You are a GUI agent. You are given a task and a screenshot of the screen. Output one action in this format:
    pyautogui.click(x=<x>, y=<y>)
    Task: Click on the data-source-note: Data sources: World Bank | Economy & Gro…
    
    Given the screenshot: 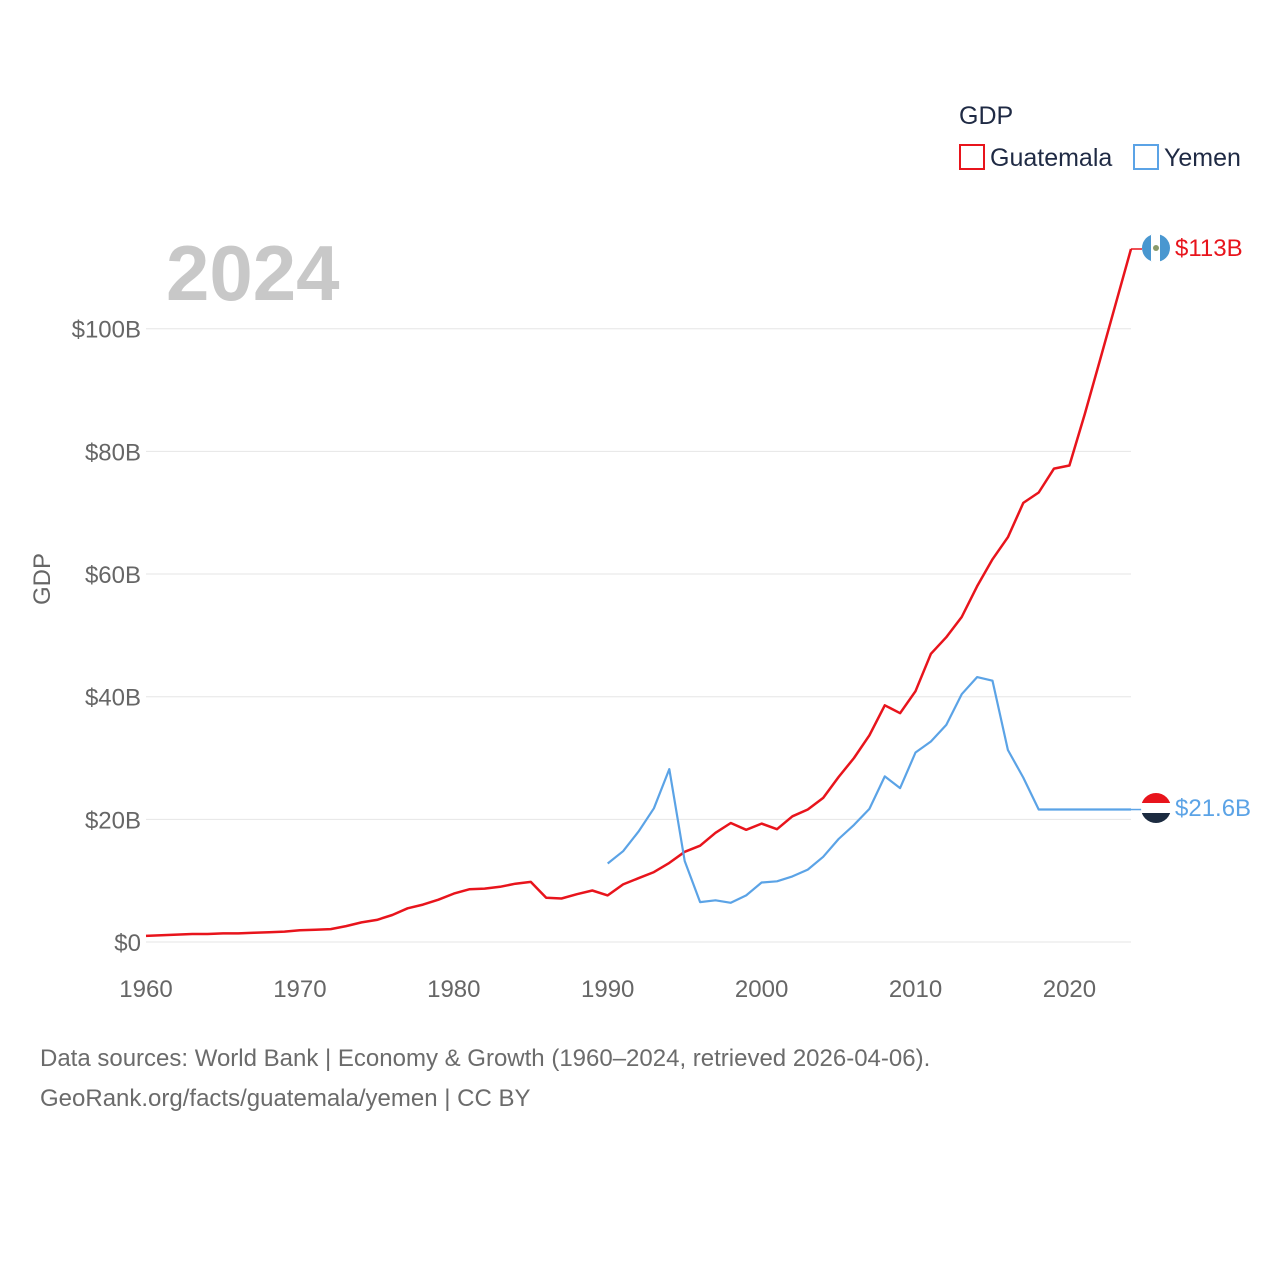 What is the action you would take?
    pyautogui.click(x=485, y=1058)
    